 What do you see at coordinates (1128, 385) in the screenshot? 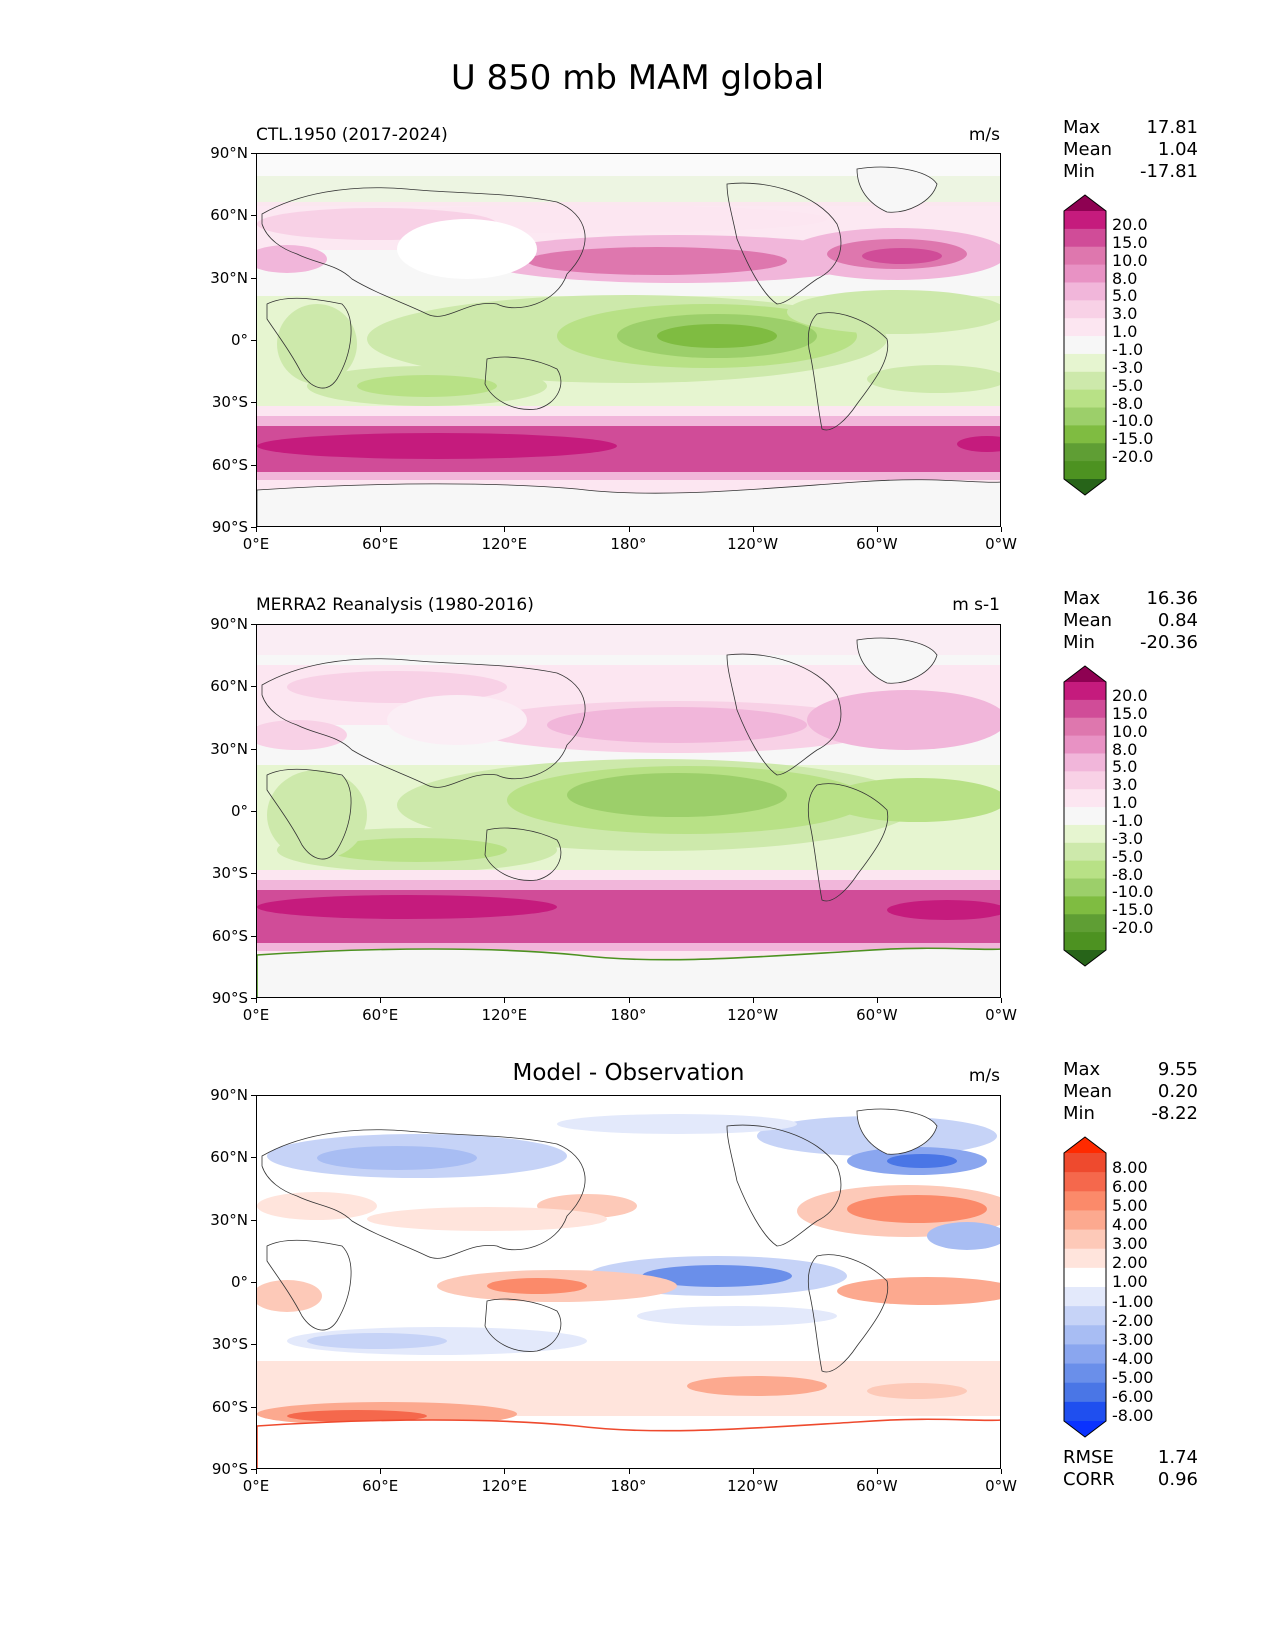
I see `colorbar-label: -5.0` at bounding box center [1128, 385].